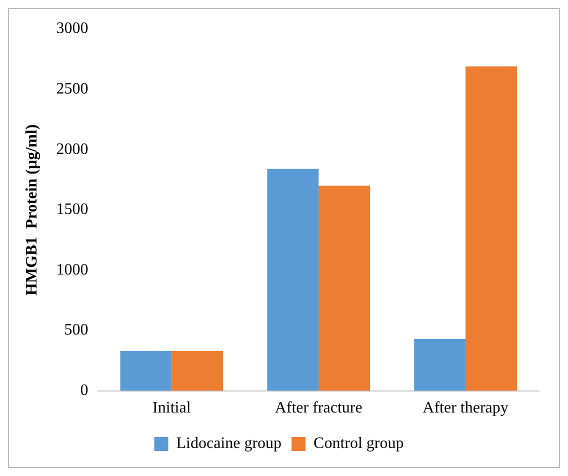 This screenshot has height=476, width=568. What do you see at coordinates (72, 209) in the screenshot?
I see `y-tick-label: 1500` at bounding box center [72, 209].